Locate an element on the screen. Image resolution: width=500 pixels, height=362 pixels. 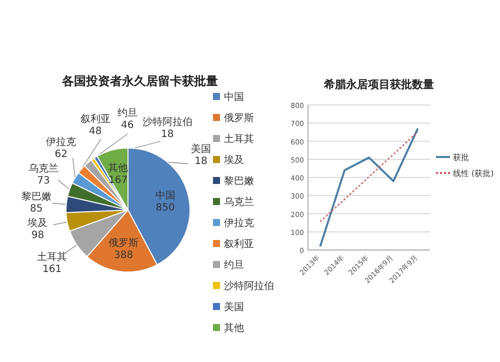
data-label: 850 is located at coordinates (165, 208).